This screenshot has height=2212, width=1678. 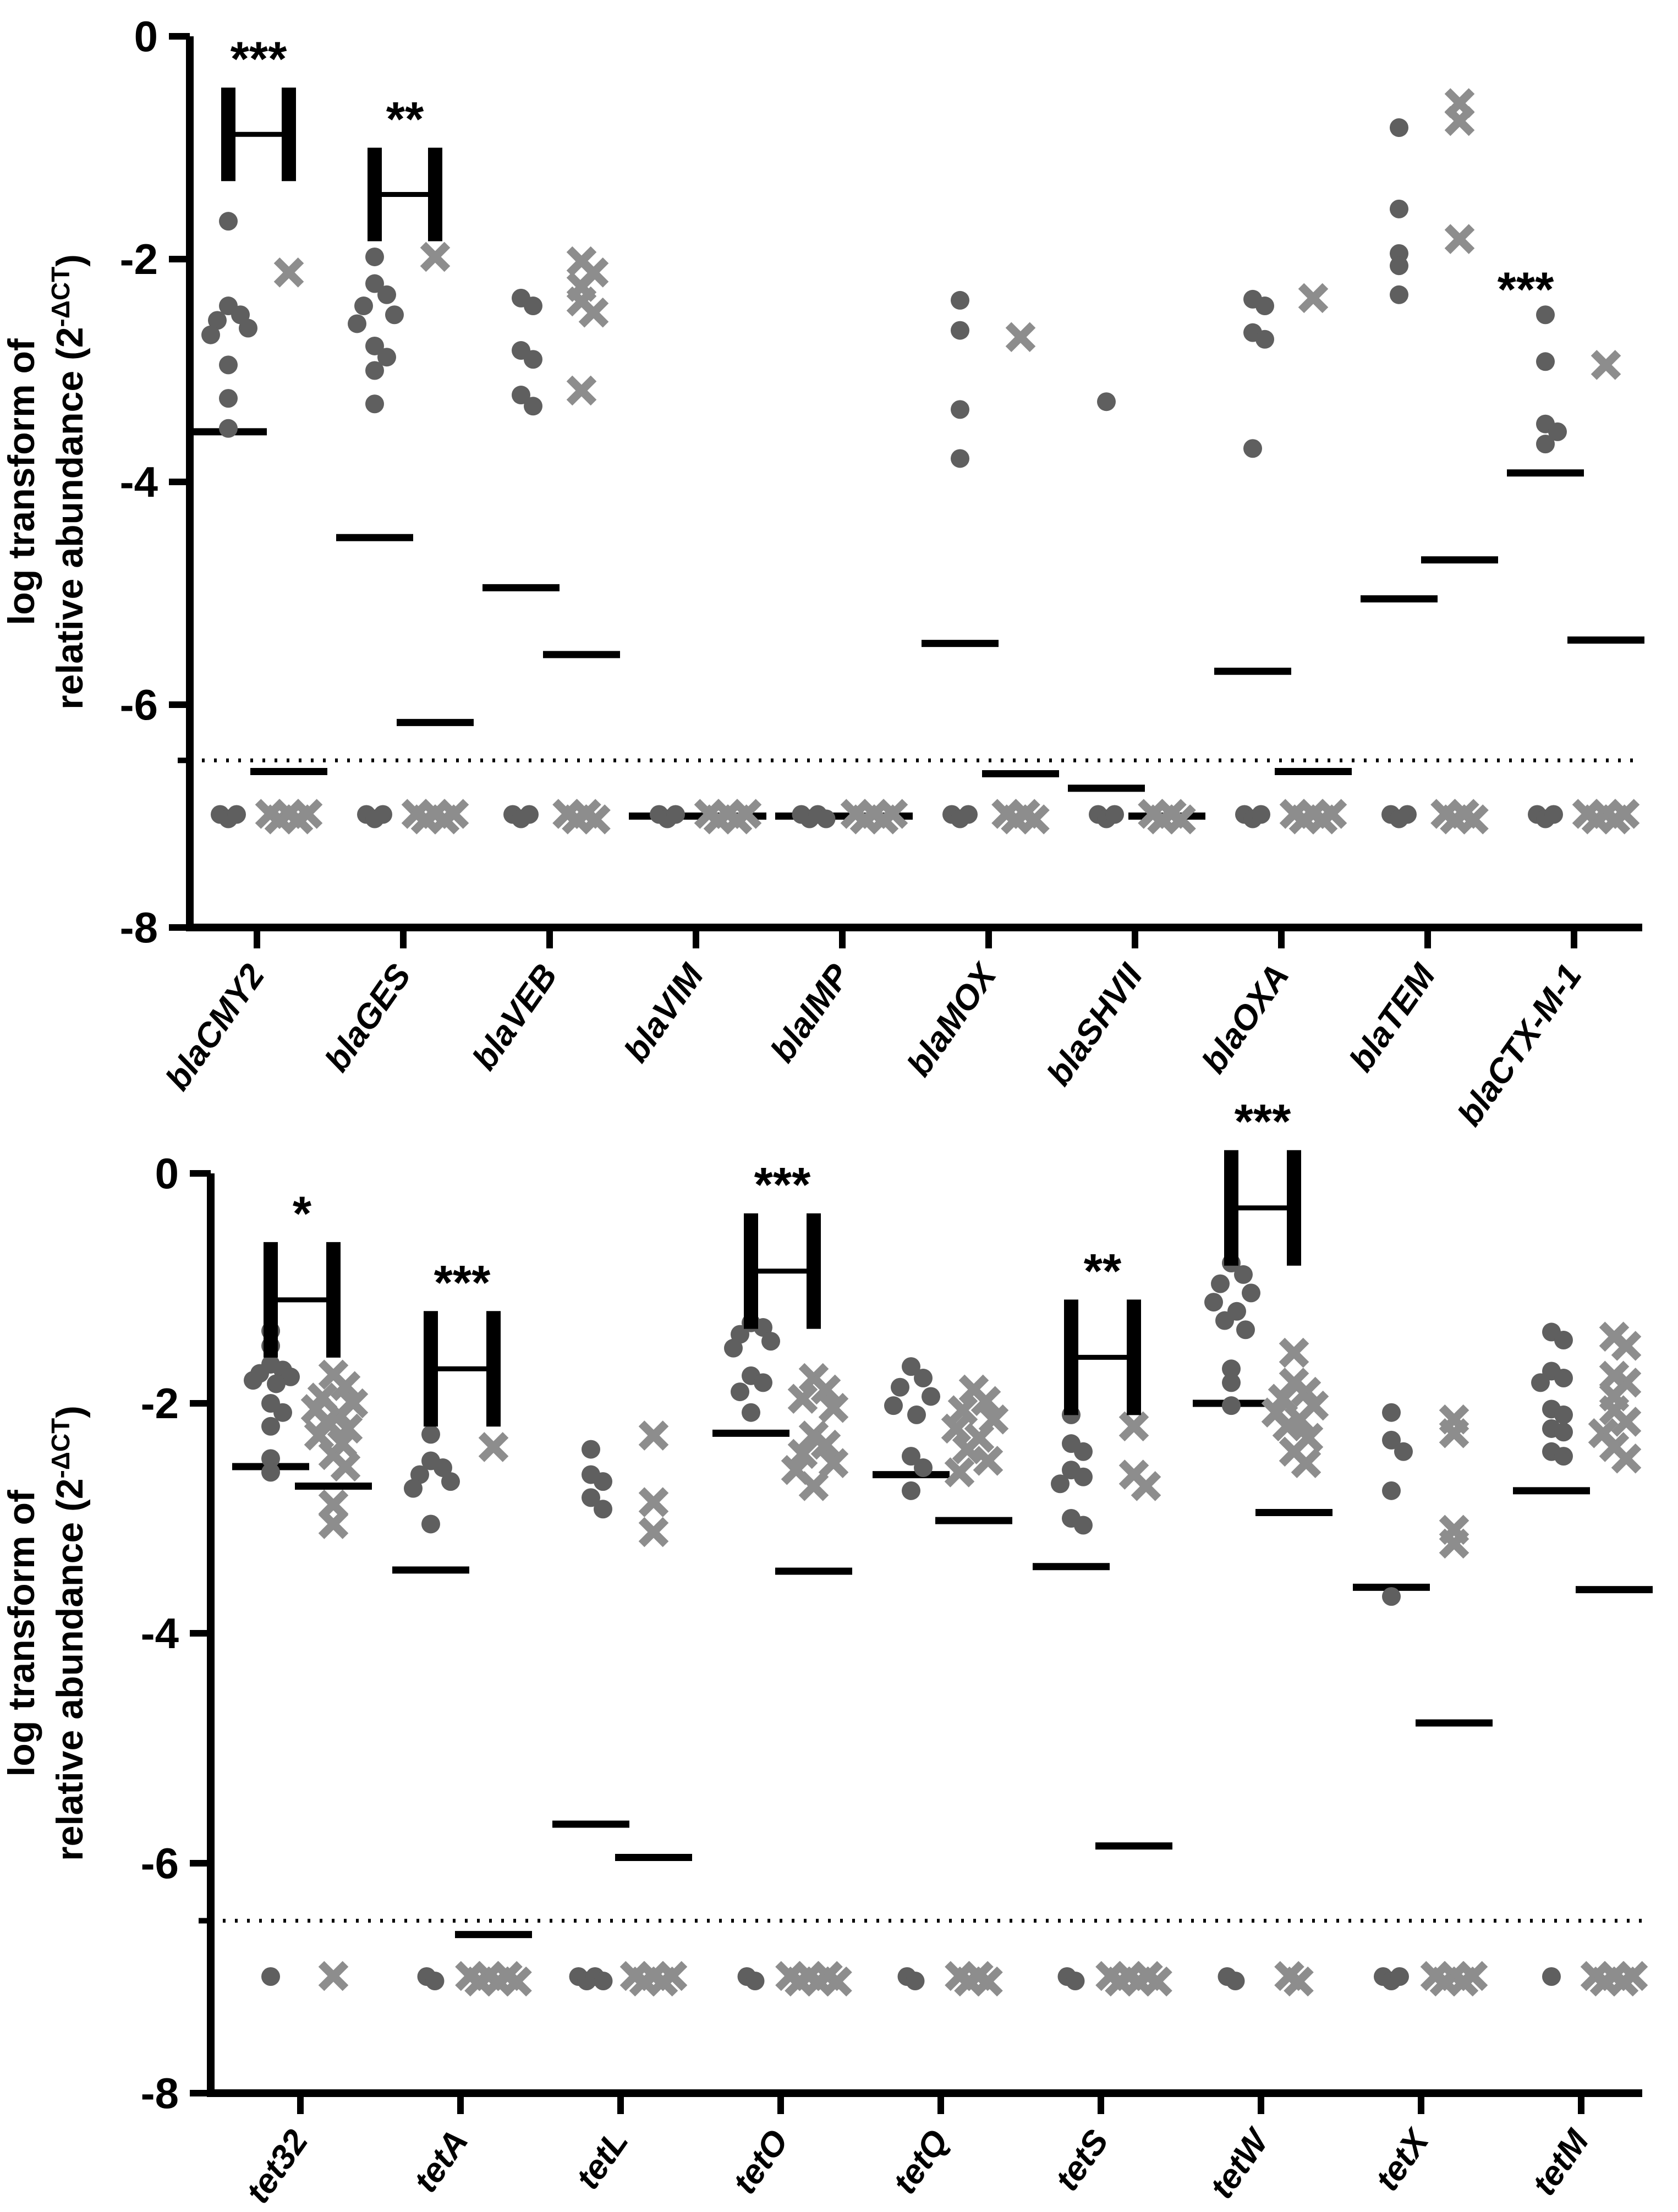 What do you see at coordinates (1240, 2163) in the screenshot?
I see `x-category-label: tetW` at bounding box center [1240, 2163].